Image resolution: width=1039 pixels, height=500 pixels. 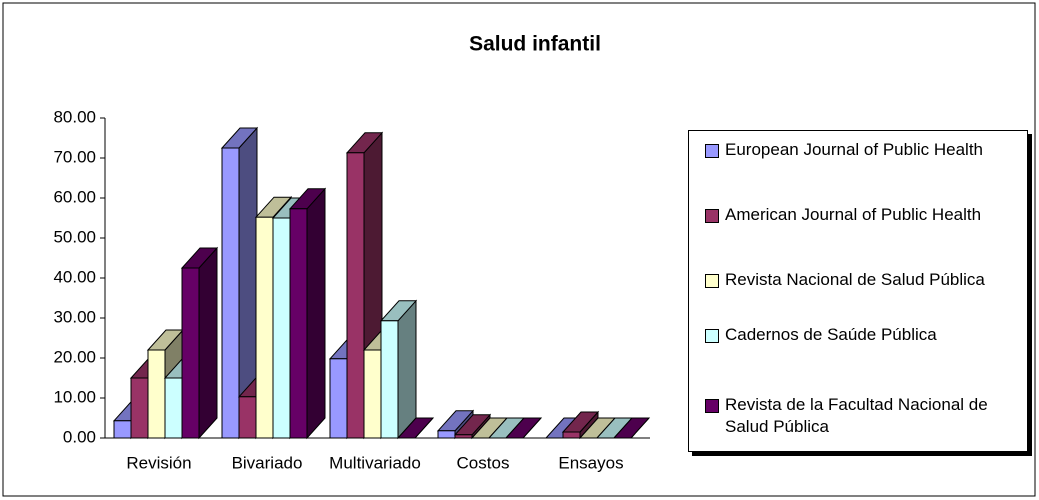 I want to click on y-tick-label: 40.00, so click(x=74, y=276).